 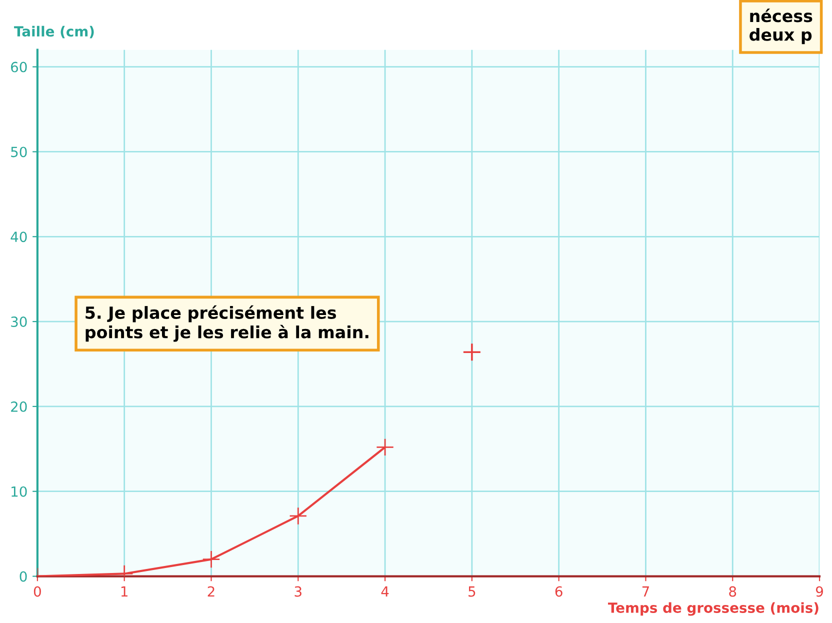 I want to click on text: nécess deux p, so click(x=781, y=26).